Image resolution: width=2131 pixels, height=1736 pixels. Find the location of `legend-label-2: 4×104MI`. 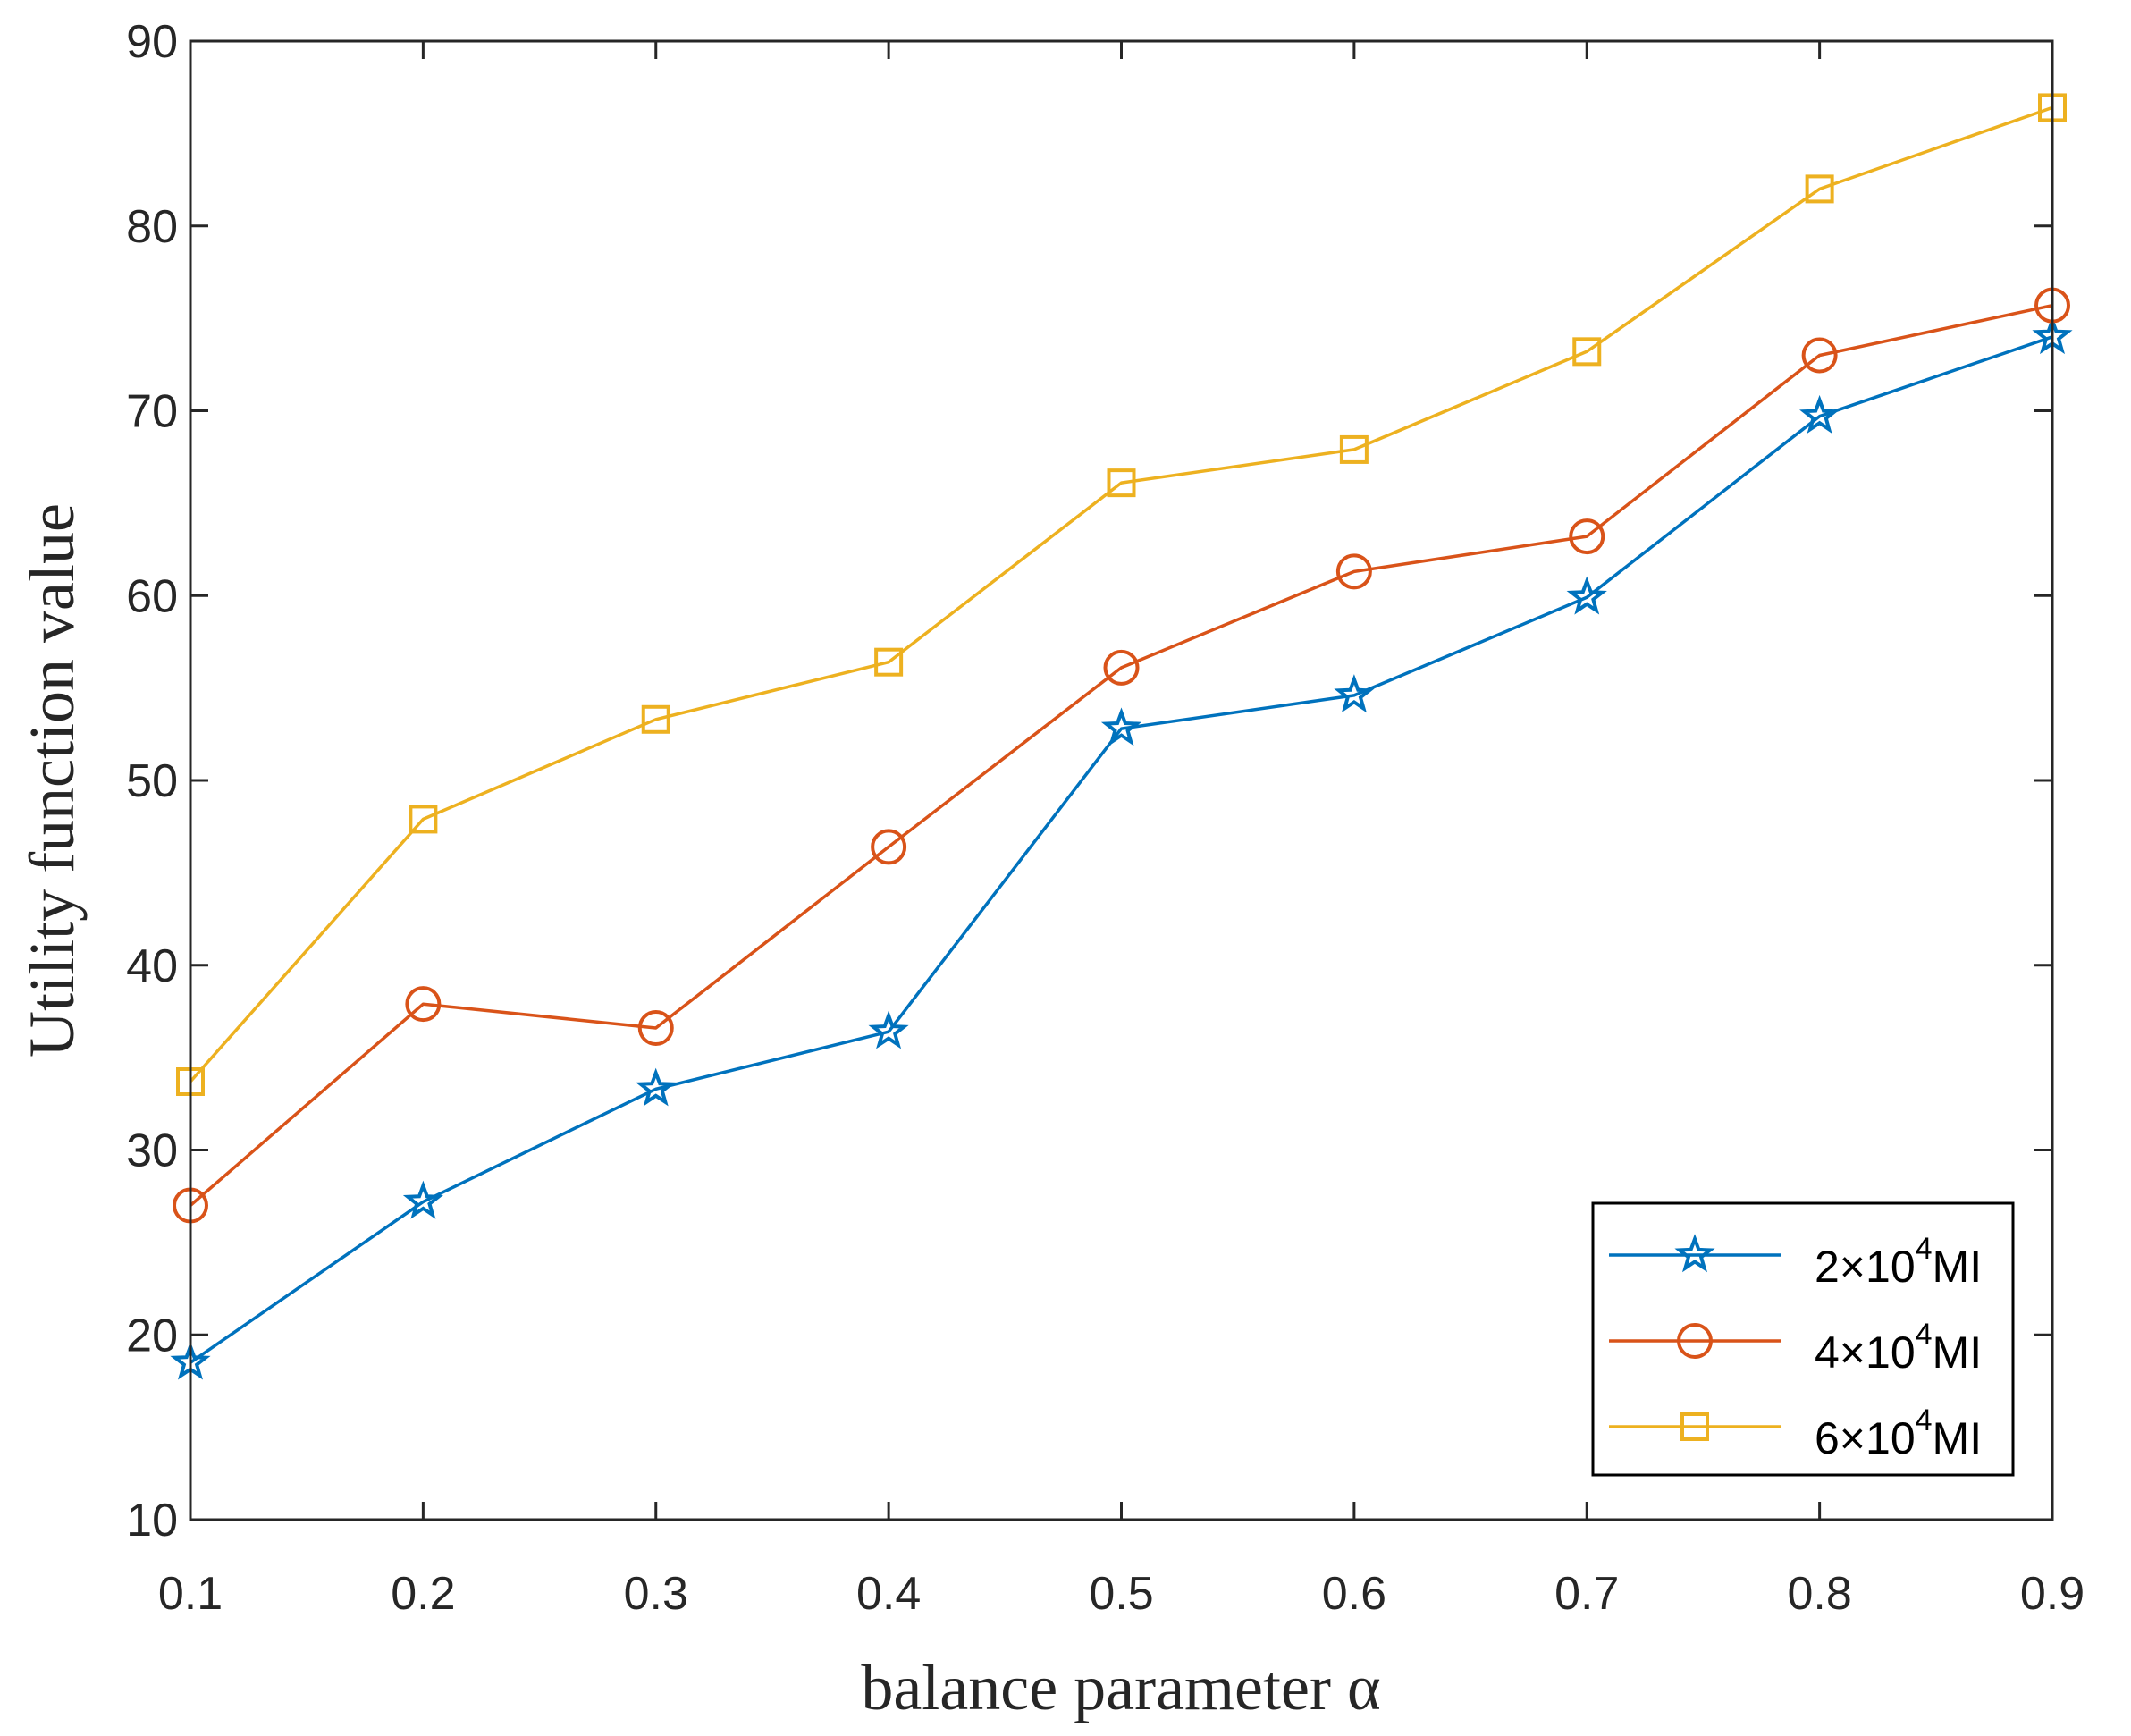

legend-label-2: 4×104MI is located at coordinates (1898, 1348).